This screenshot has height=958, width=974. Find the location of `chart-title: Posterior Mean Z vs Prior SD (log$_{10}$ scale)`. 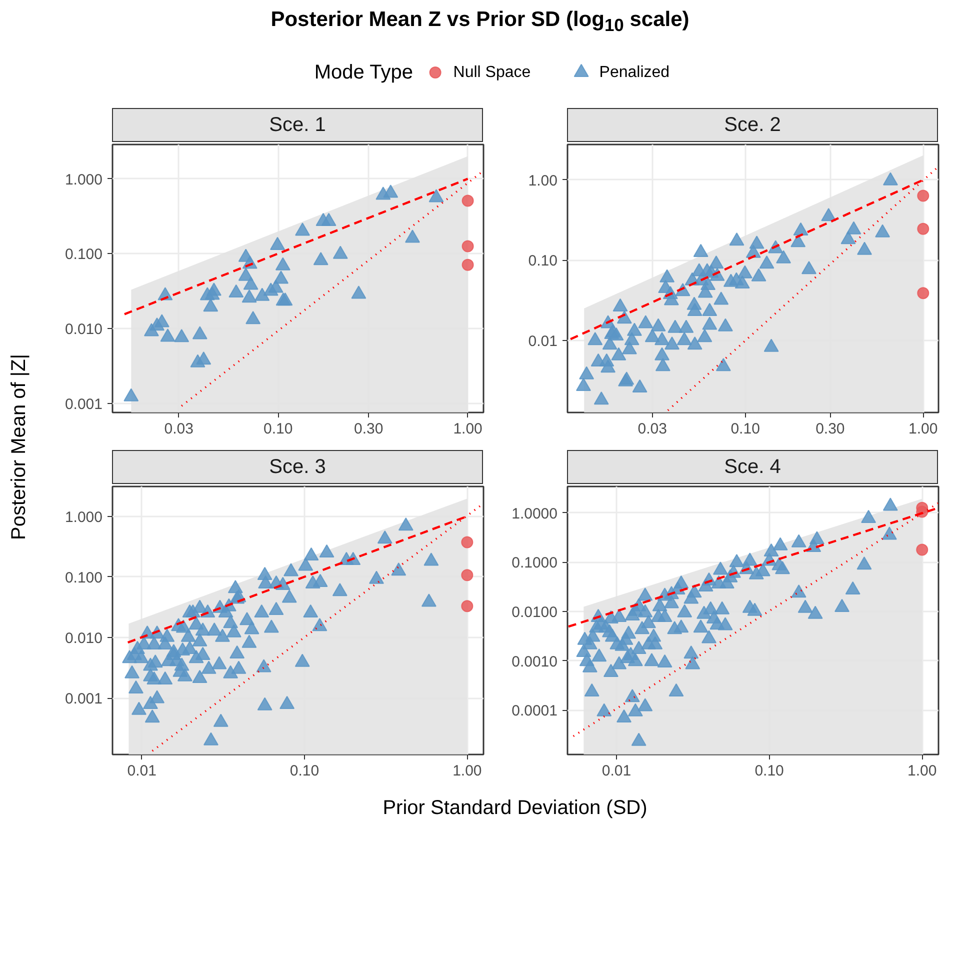

chart-title: Posterior Mean Z vs Prior SD (log$_{10}$ scale) is located at coordinates (480, 22).